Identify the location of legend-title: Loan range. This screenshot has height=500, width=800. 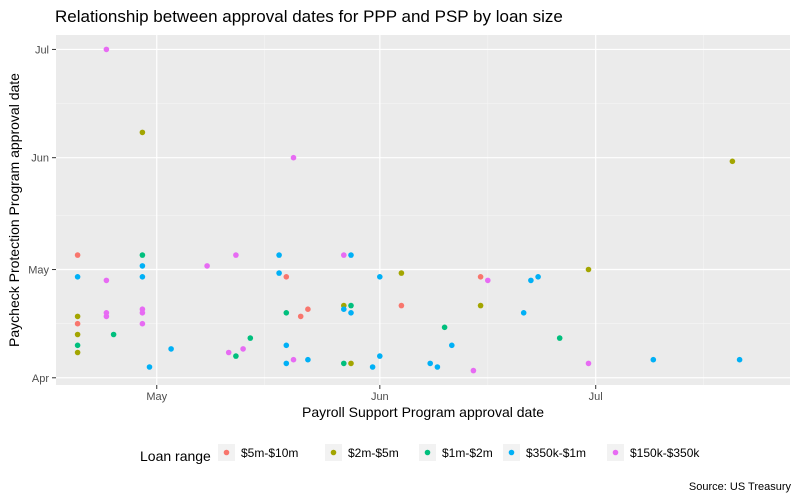
(175, 456).